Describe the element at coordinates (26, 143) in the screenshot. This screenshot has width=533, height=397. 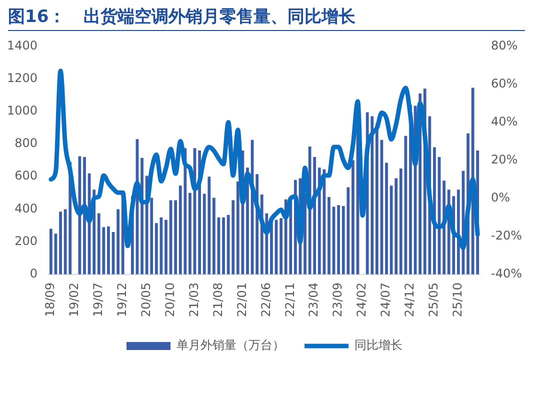
I see `y-tick-label: 800` at that location.